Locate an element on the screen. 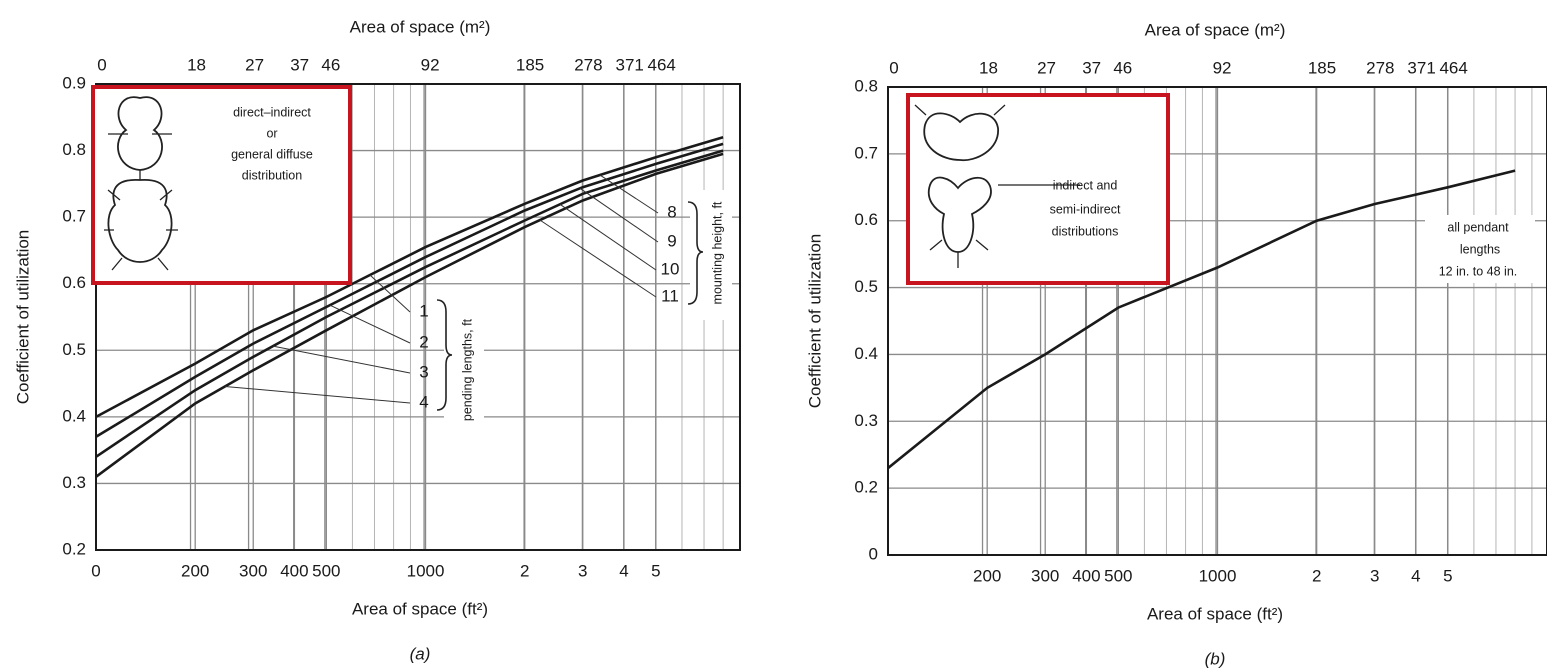  mounting-height-label: 8 is located at coordinates (671, 211).